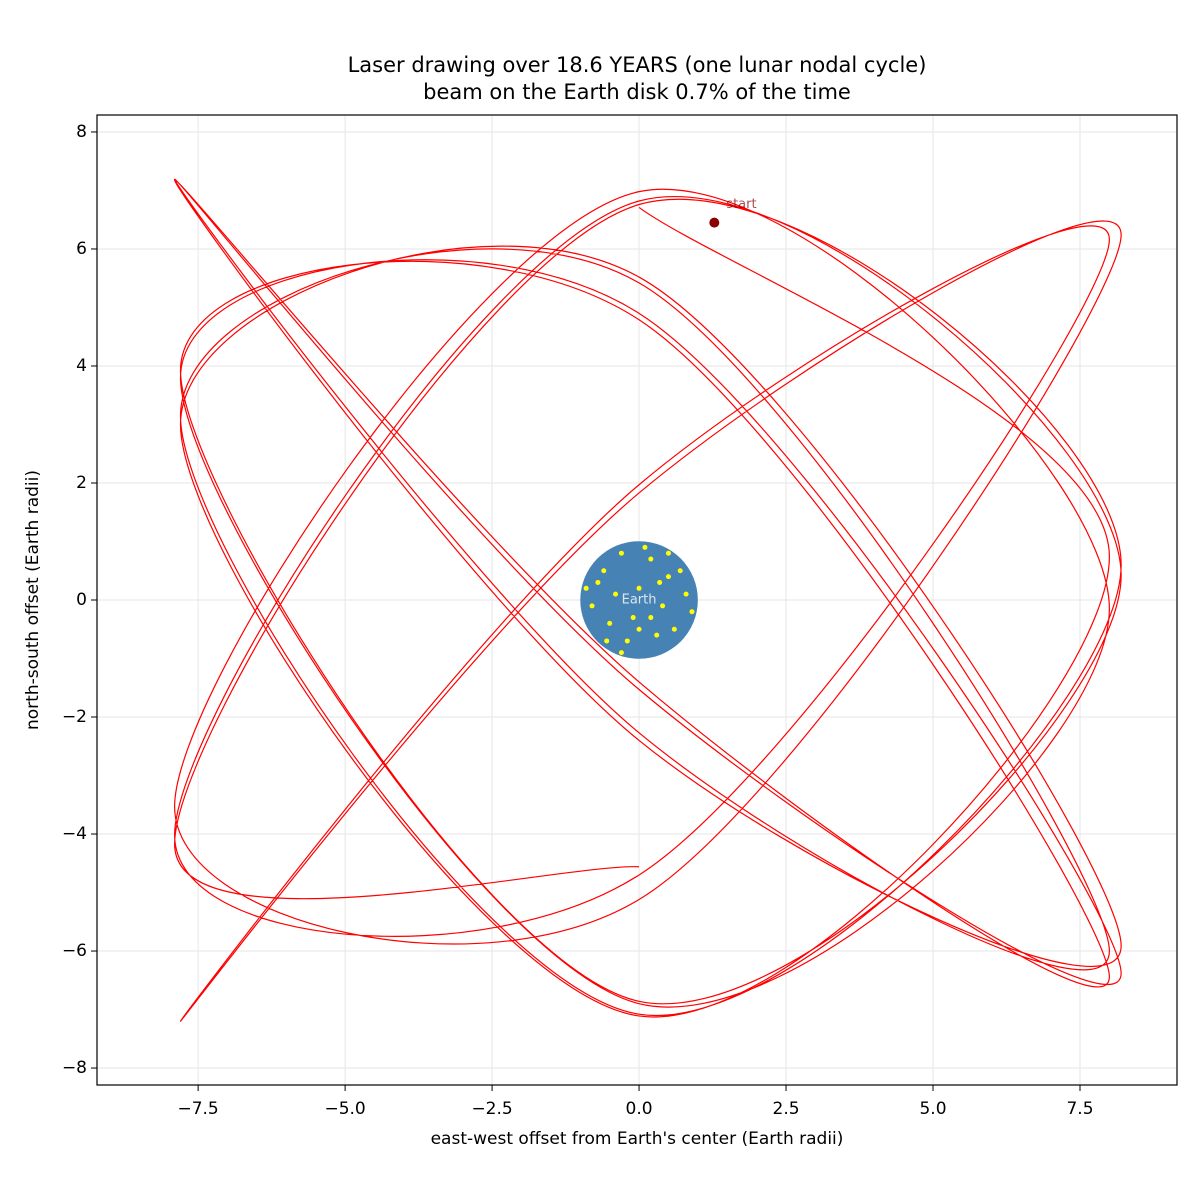  Describe the element at coordinates (74, 951) in the screenshot. I see `y-tick-label: −6` at that location.